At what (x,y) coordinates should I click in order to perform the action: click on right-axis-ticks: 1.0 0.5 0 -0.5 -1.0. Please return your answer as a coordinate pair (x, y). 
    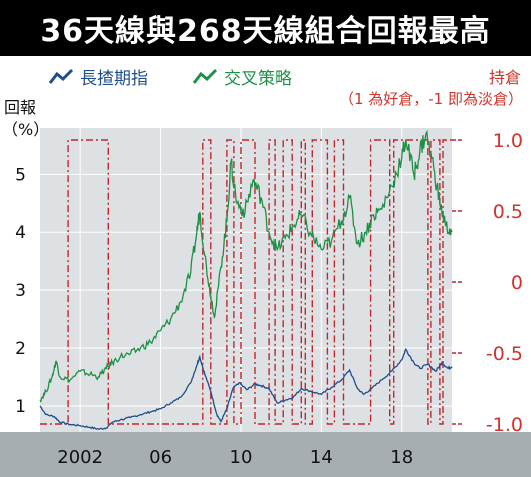
    Looking at the image, I should click on (487, 283).